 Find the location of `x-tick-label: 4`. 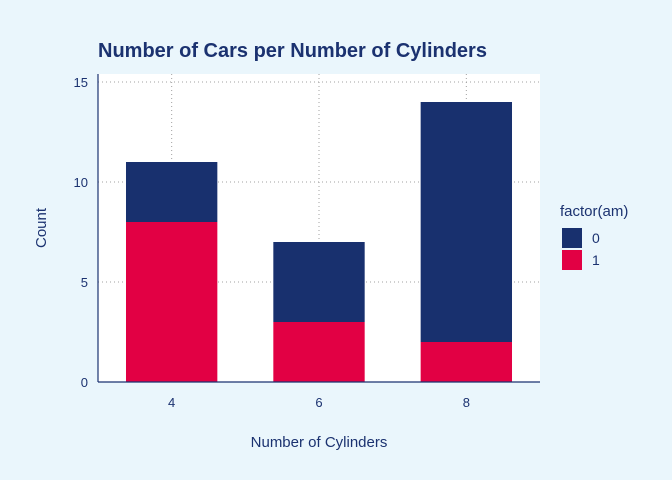

x-tick-label: 4 is located at coordinates (171, 402).